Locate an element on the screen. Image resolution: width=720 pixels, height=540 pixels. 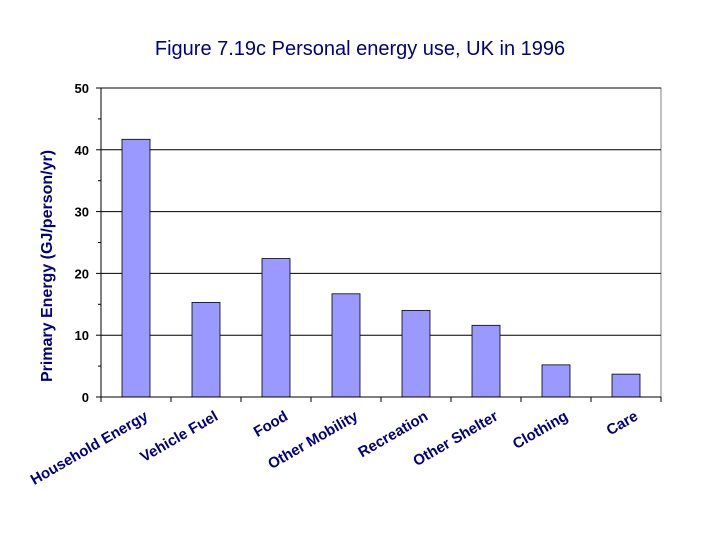
y-tick-label: 10 is located at coordinates (82, 335).